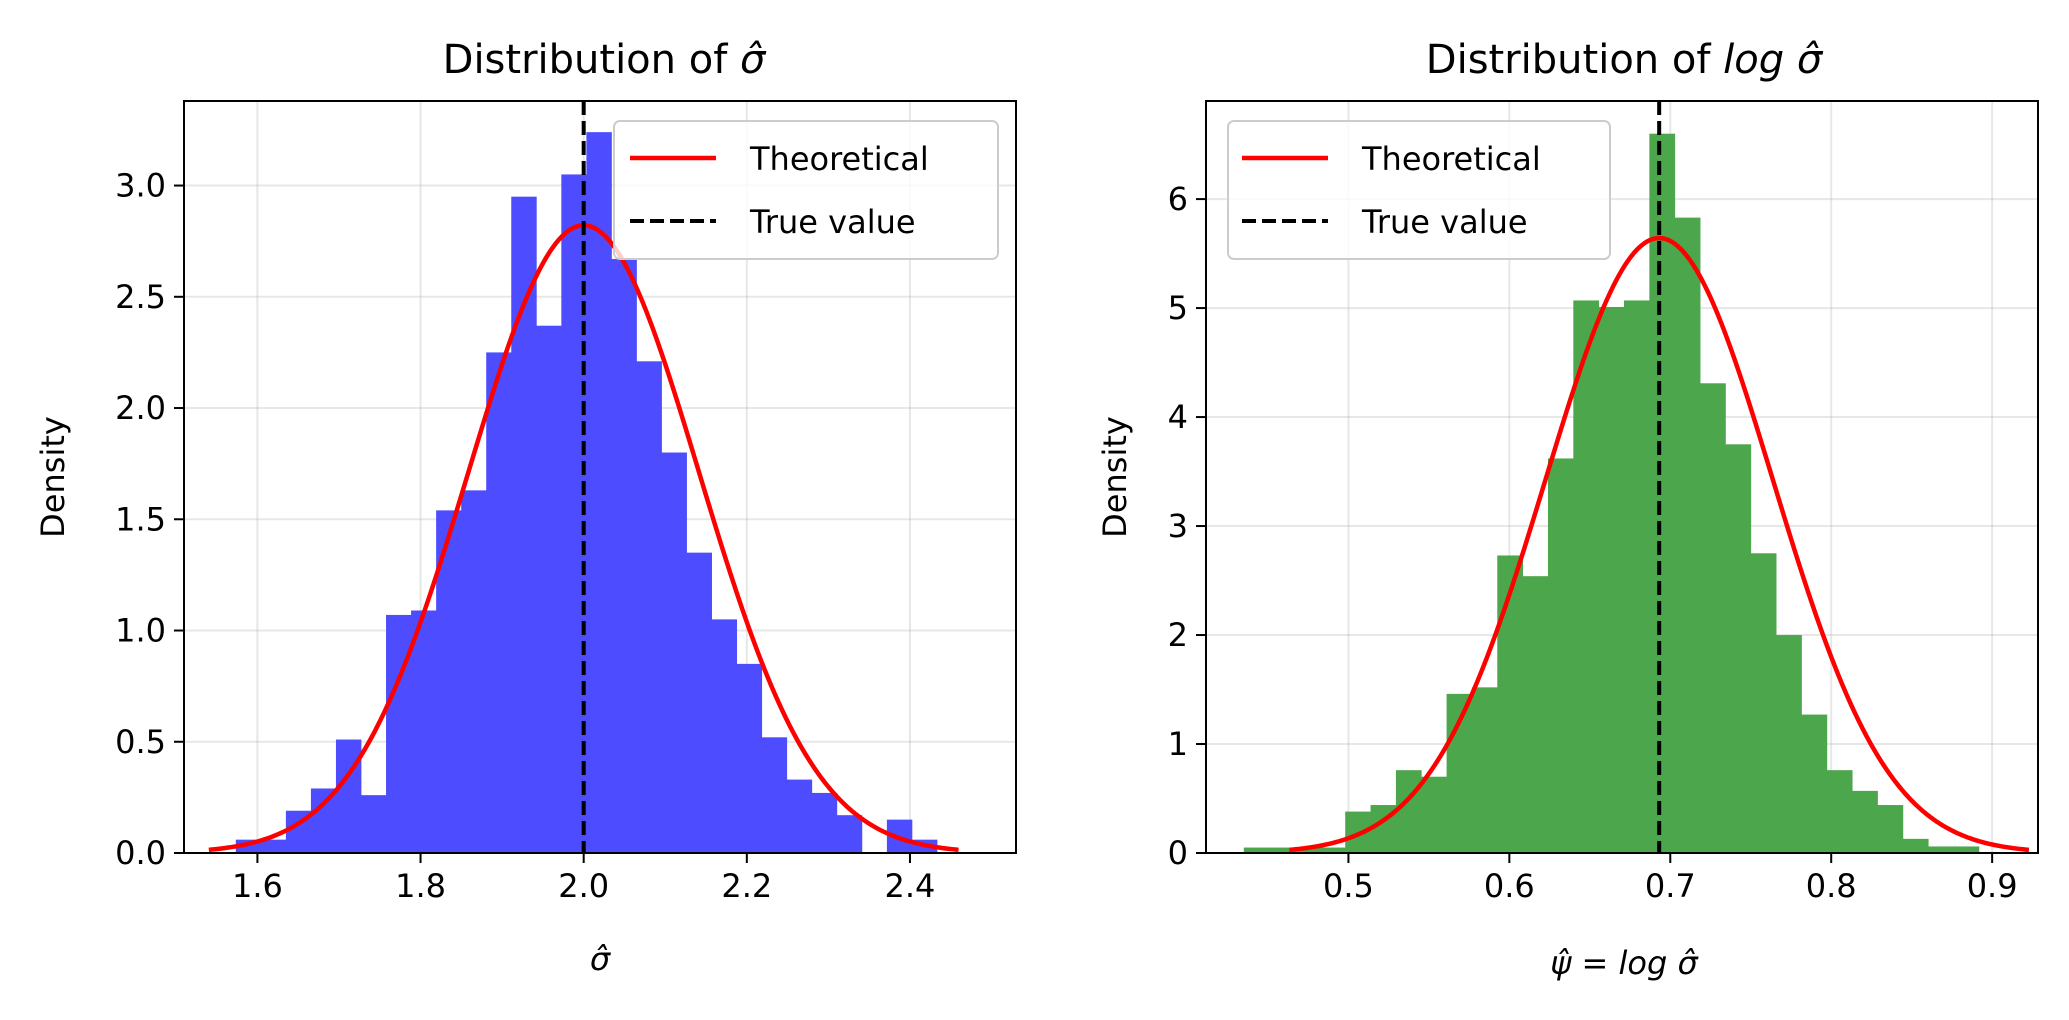  I want to click on right-x-axis-label: ψ̂ = log σ̂, so click(1624, 963).